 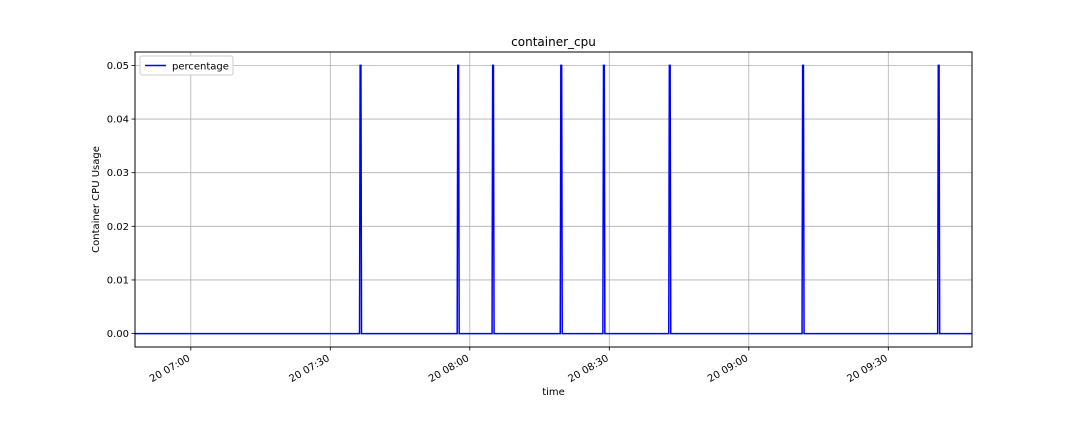 What do you see at coordinates (553, 42) in the screenshot?
I see `chart-title: container_cpu` at bounding box center [553, 42].